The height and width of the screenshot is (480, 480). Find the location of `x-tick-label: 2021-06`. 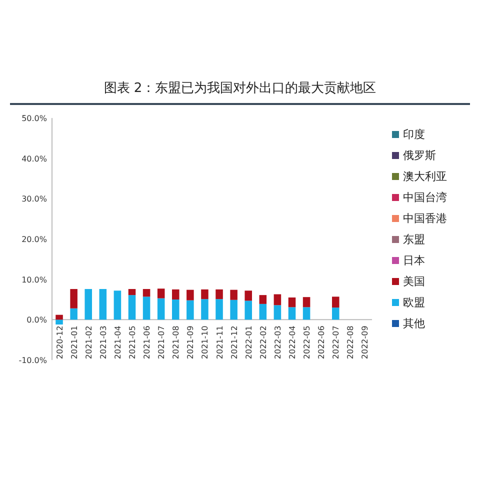

x-tick-label: 2021-06 is located at coordinates (147, 343).